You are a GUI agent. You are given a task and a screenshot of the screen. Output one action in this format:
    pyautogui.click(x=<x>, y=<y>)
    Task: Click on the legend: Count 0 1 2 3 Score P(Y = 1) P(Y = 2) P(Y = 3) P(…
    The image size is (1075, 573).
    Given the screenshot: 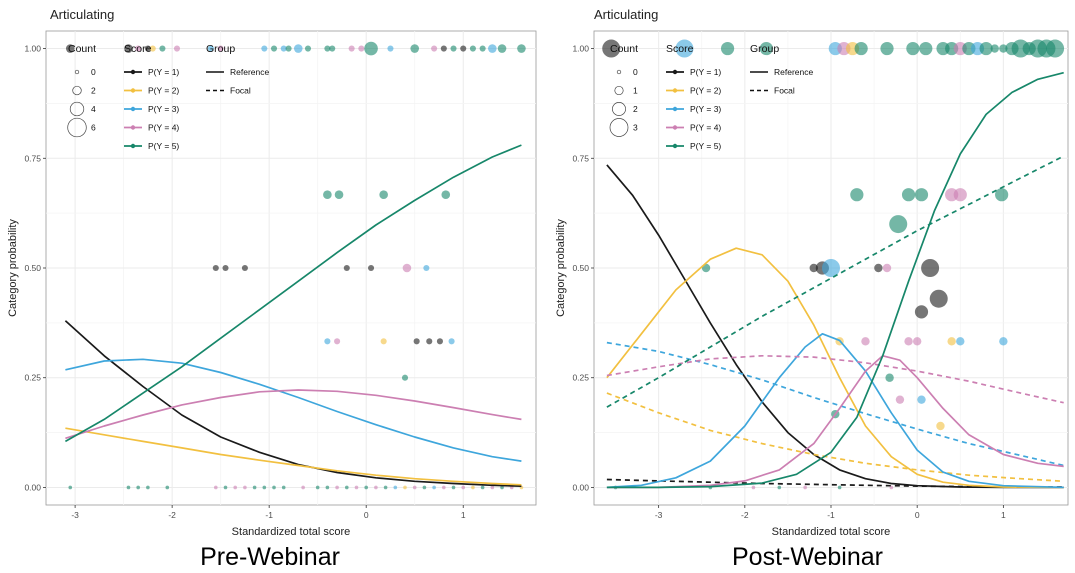 What is the action you would take?
    pyautogui.click(x=711, y=97)
    